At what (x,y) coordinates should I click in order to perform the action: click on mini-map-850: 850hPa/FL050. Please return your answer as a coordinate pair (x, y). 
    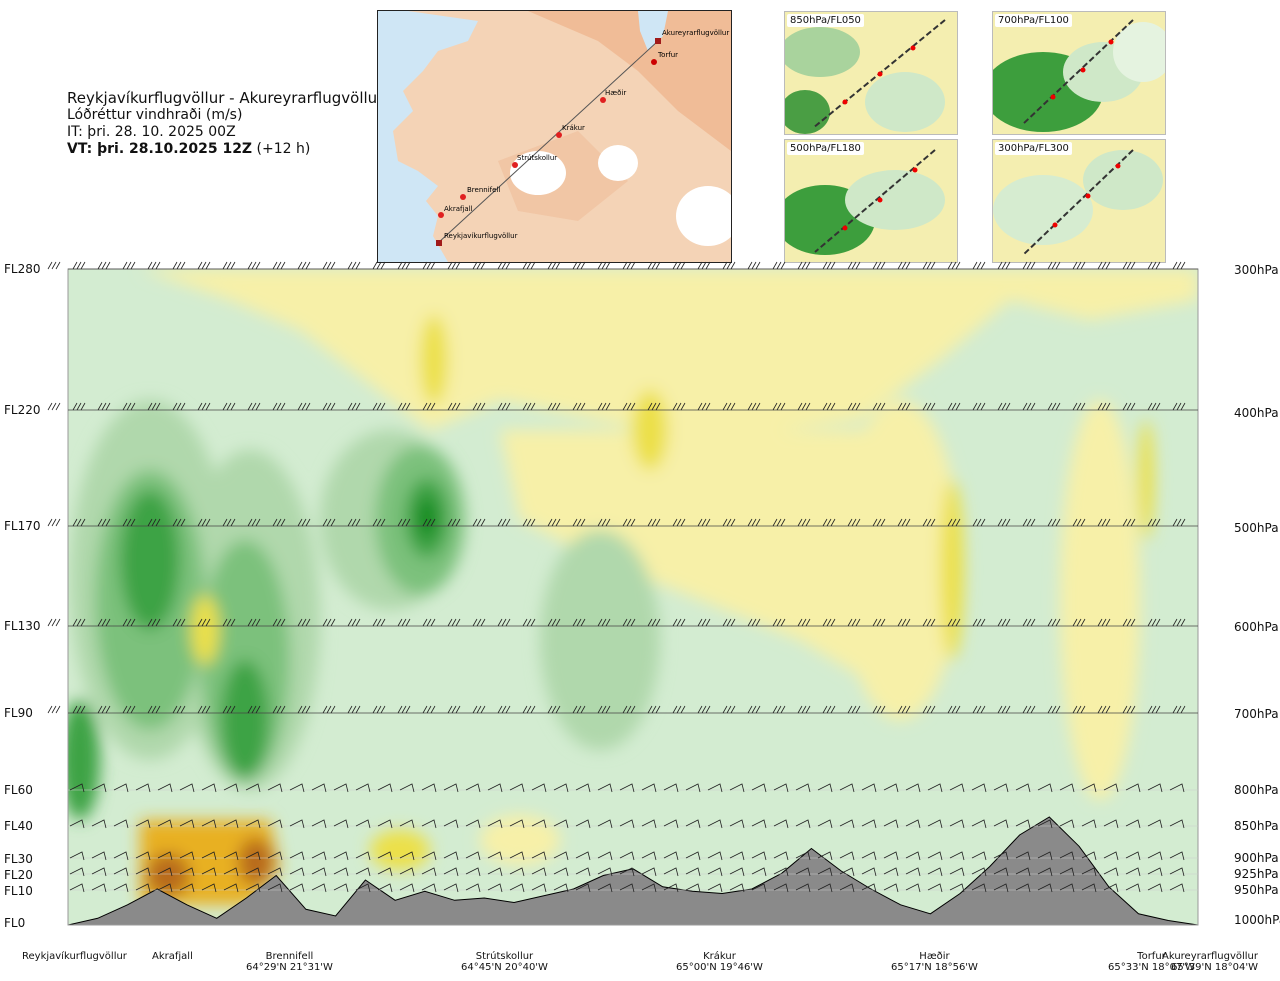
    Looking at the image, I should click on (871, 73).